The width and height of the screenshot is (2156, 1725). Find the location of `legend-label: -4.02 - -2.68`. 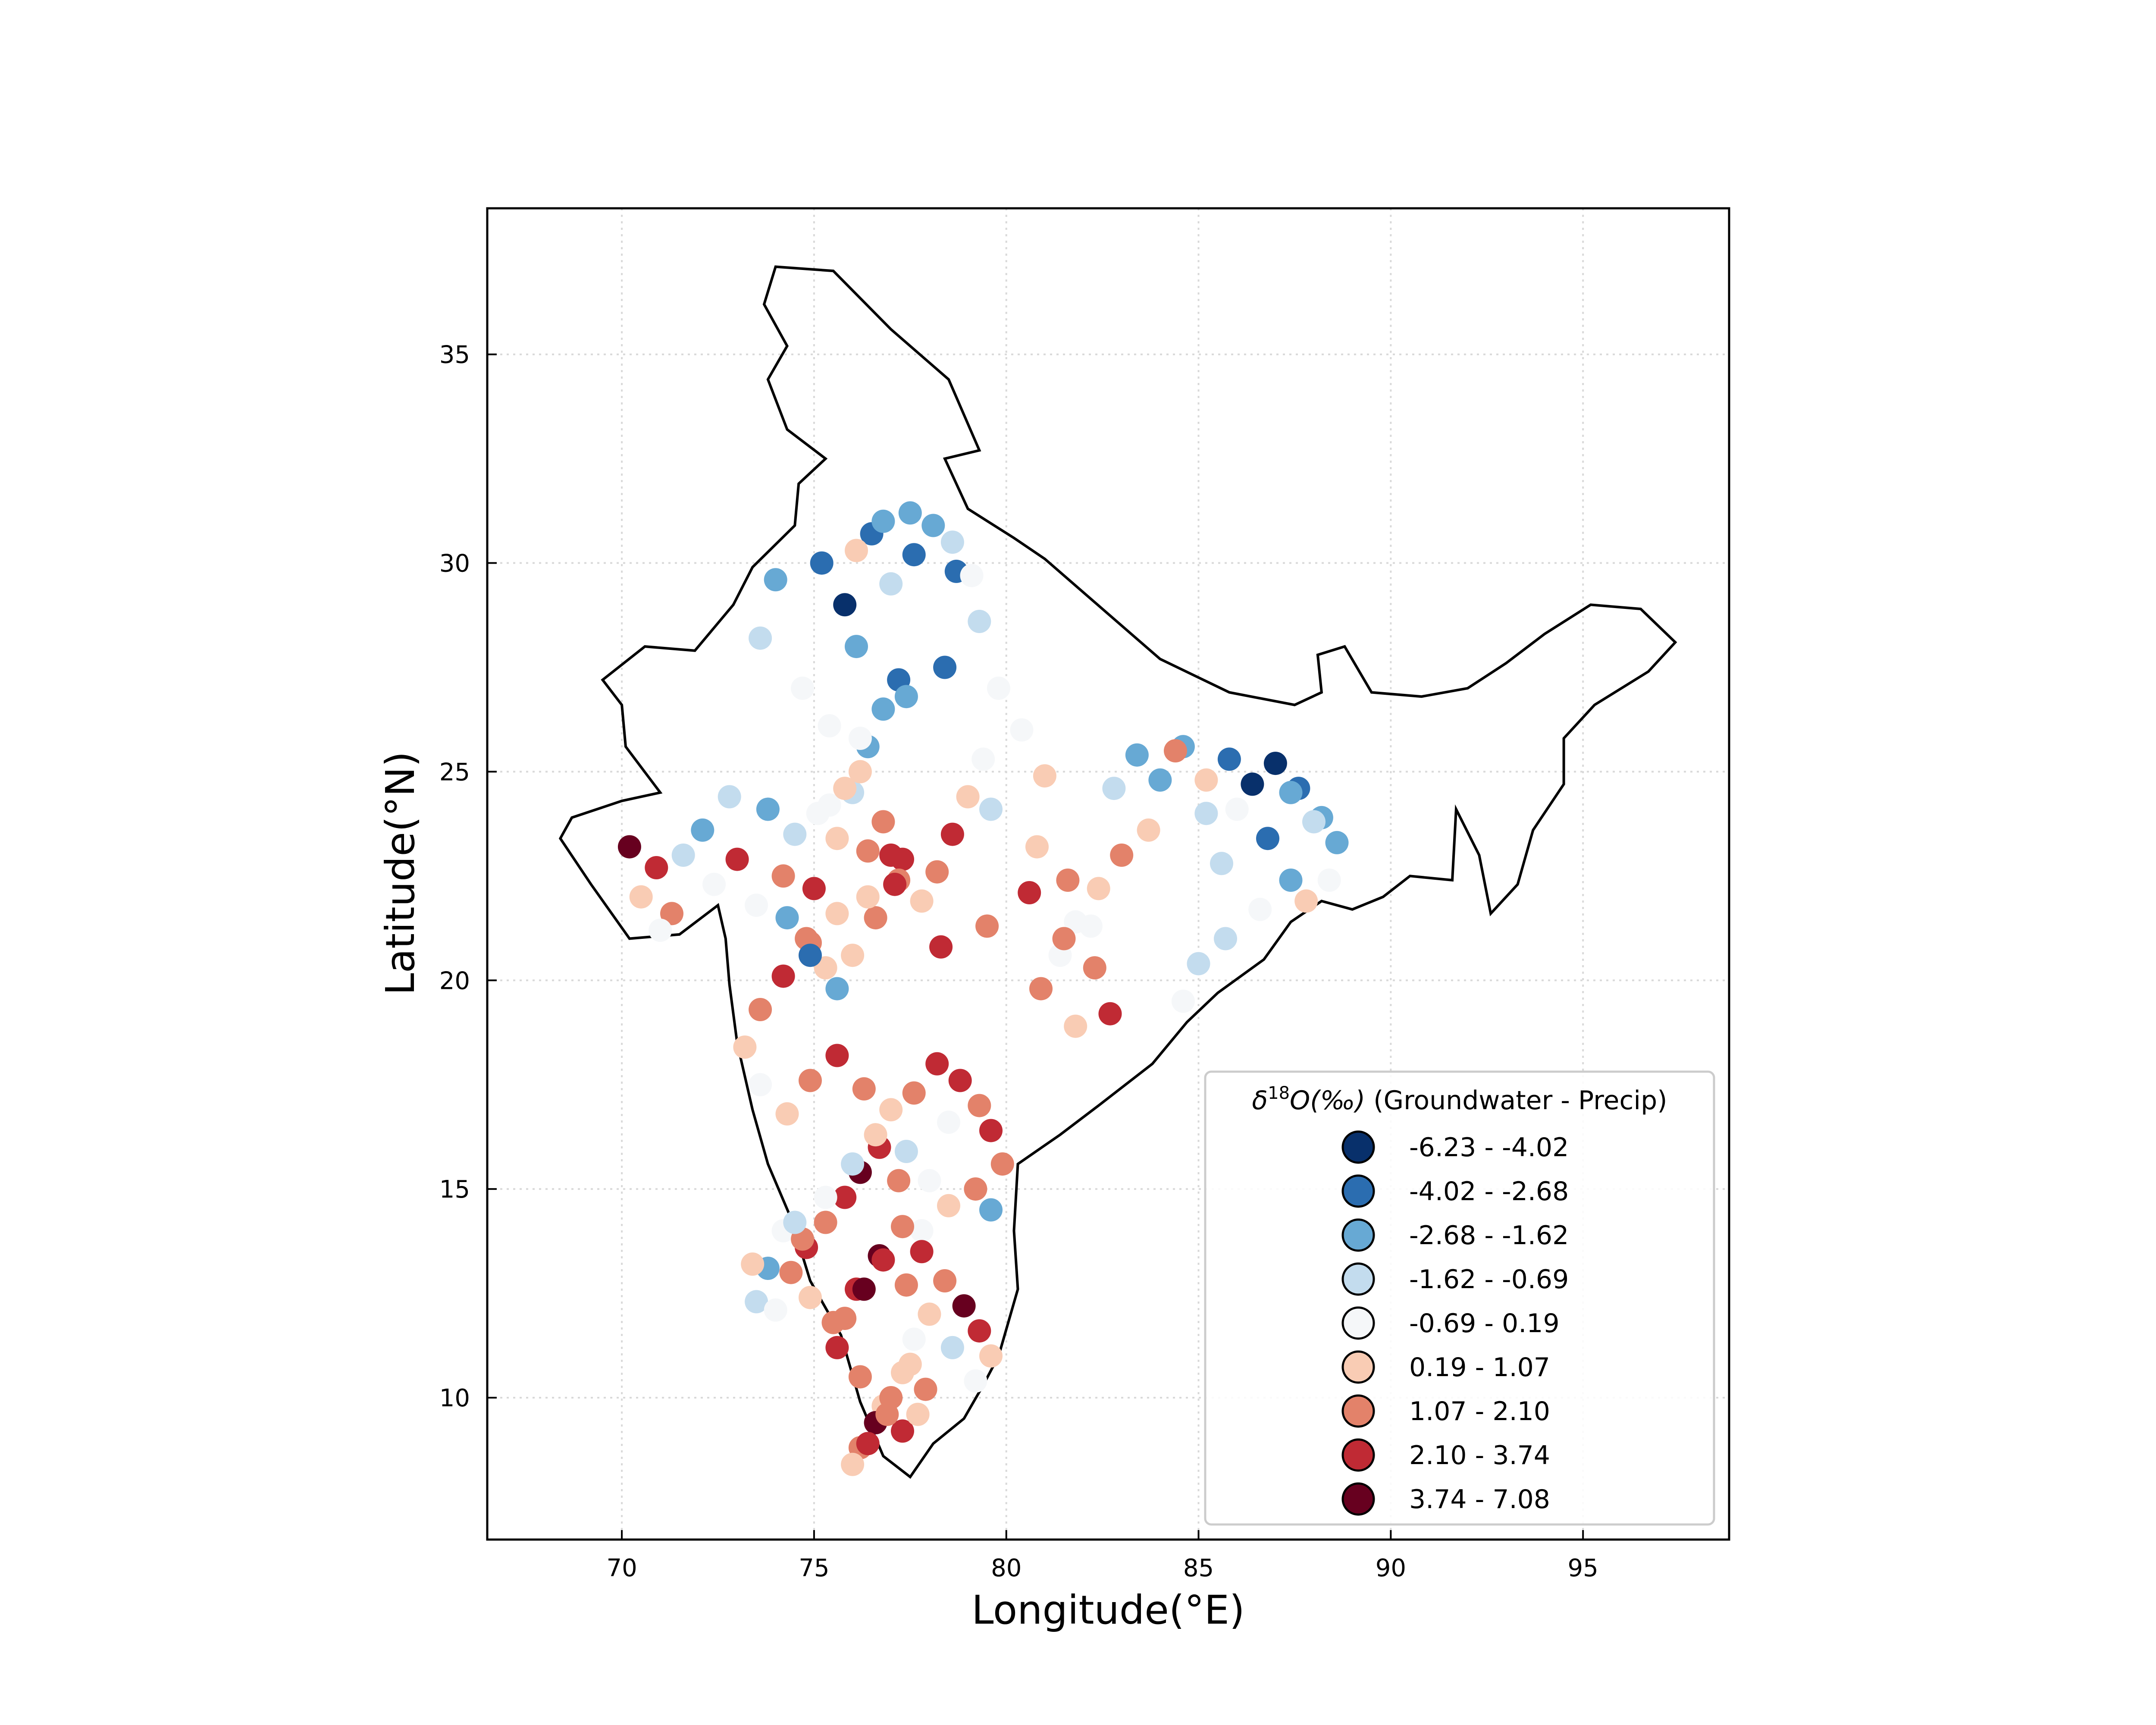

legend-label: -4.02 - -2.68 is located at coordinates (1489, 1192).